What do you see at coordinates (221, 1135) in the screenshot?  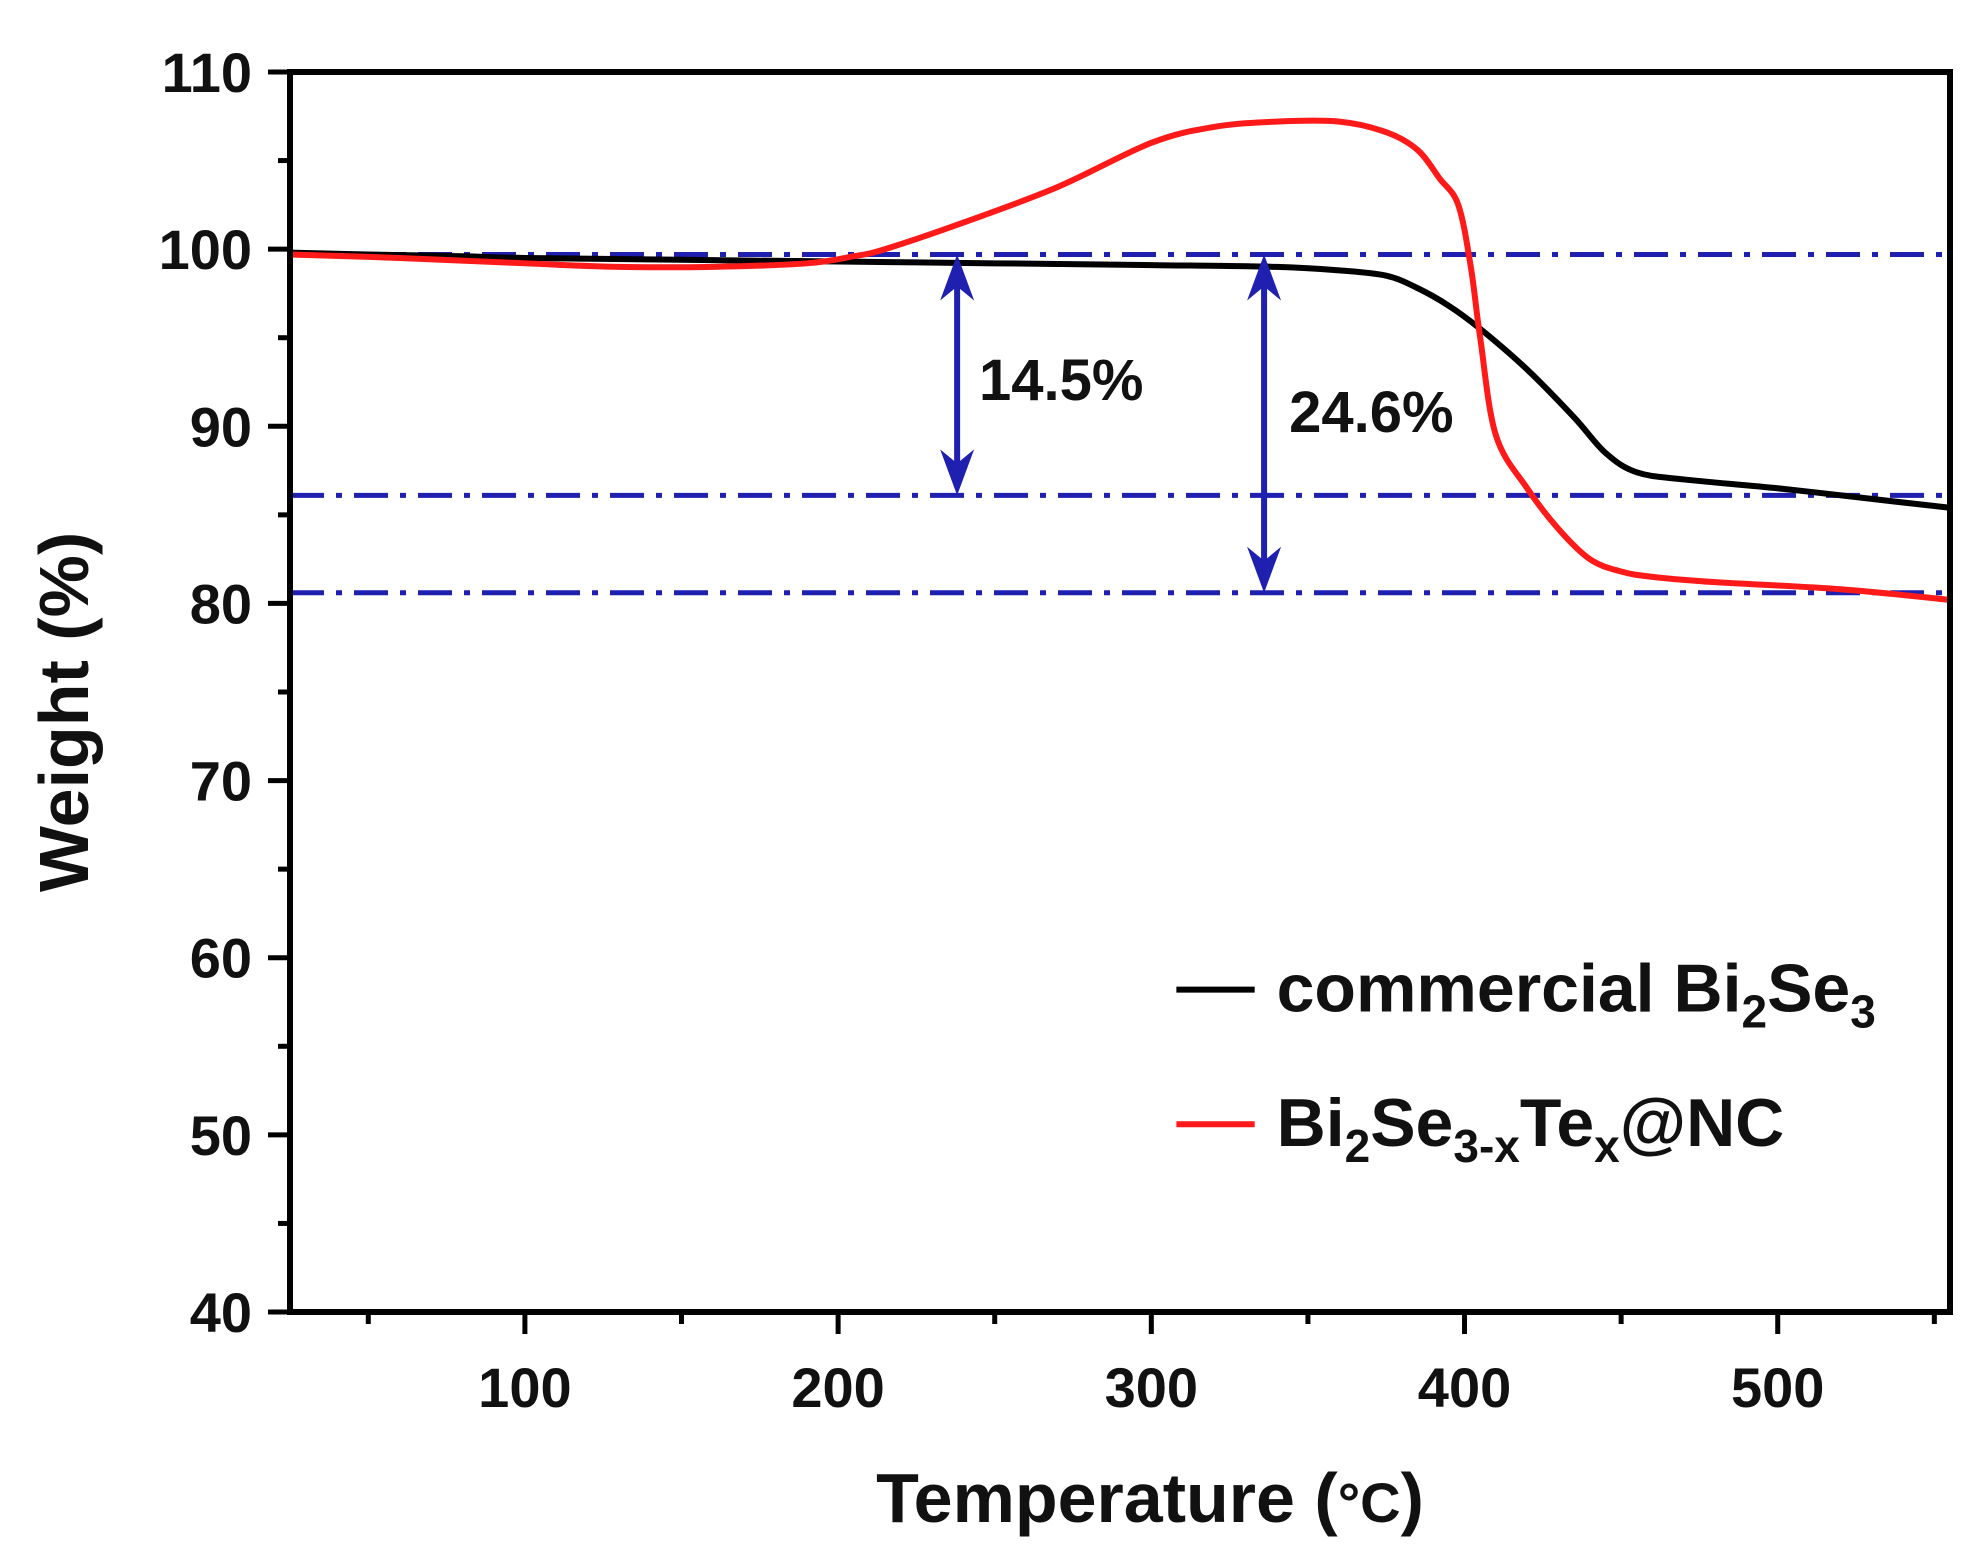 I see `y-tick-label-50: 50` at bounding box center [221, 1135].